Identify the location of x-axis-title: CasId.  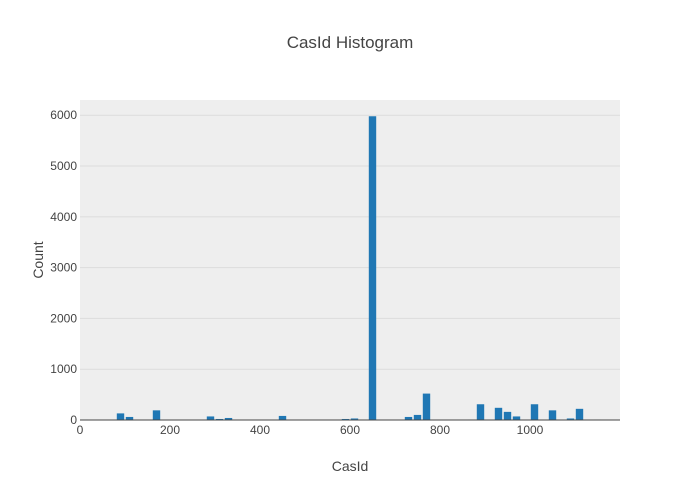
(350, 466).